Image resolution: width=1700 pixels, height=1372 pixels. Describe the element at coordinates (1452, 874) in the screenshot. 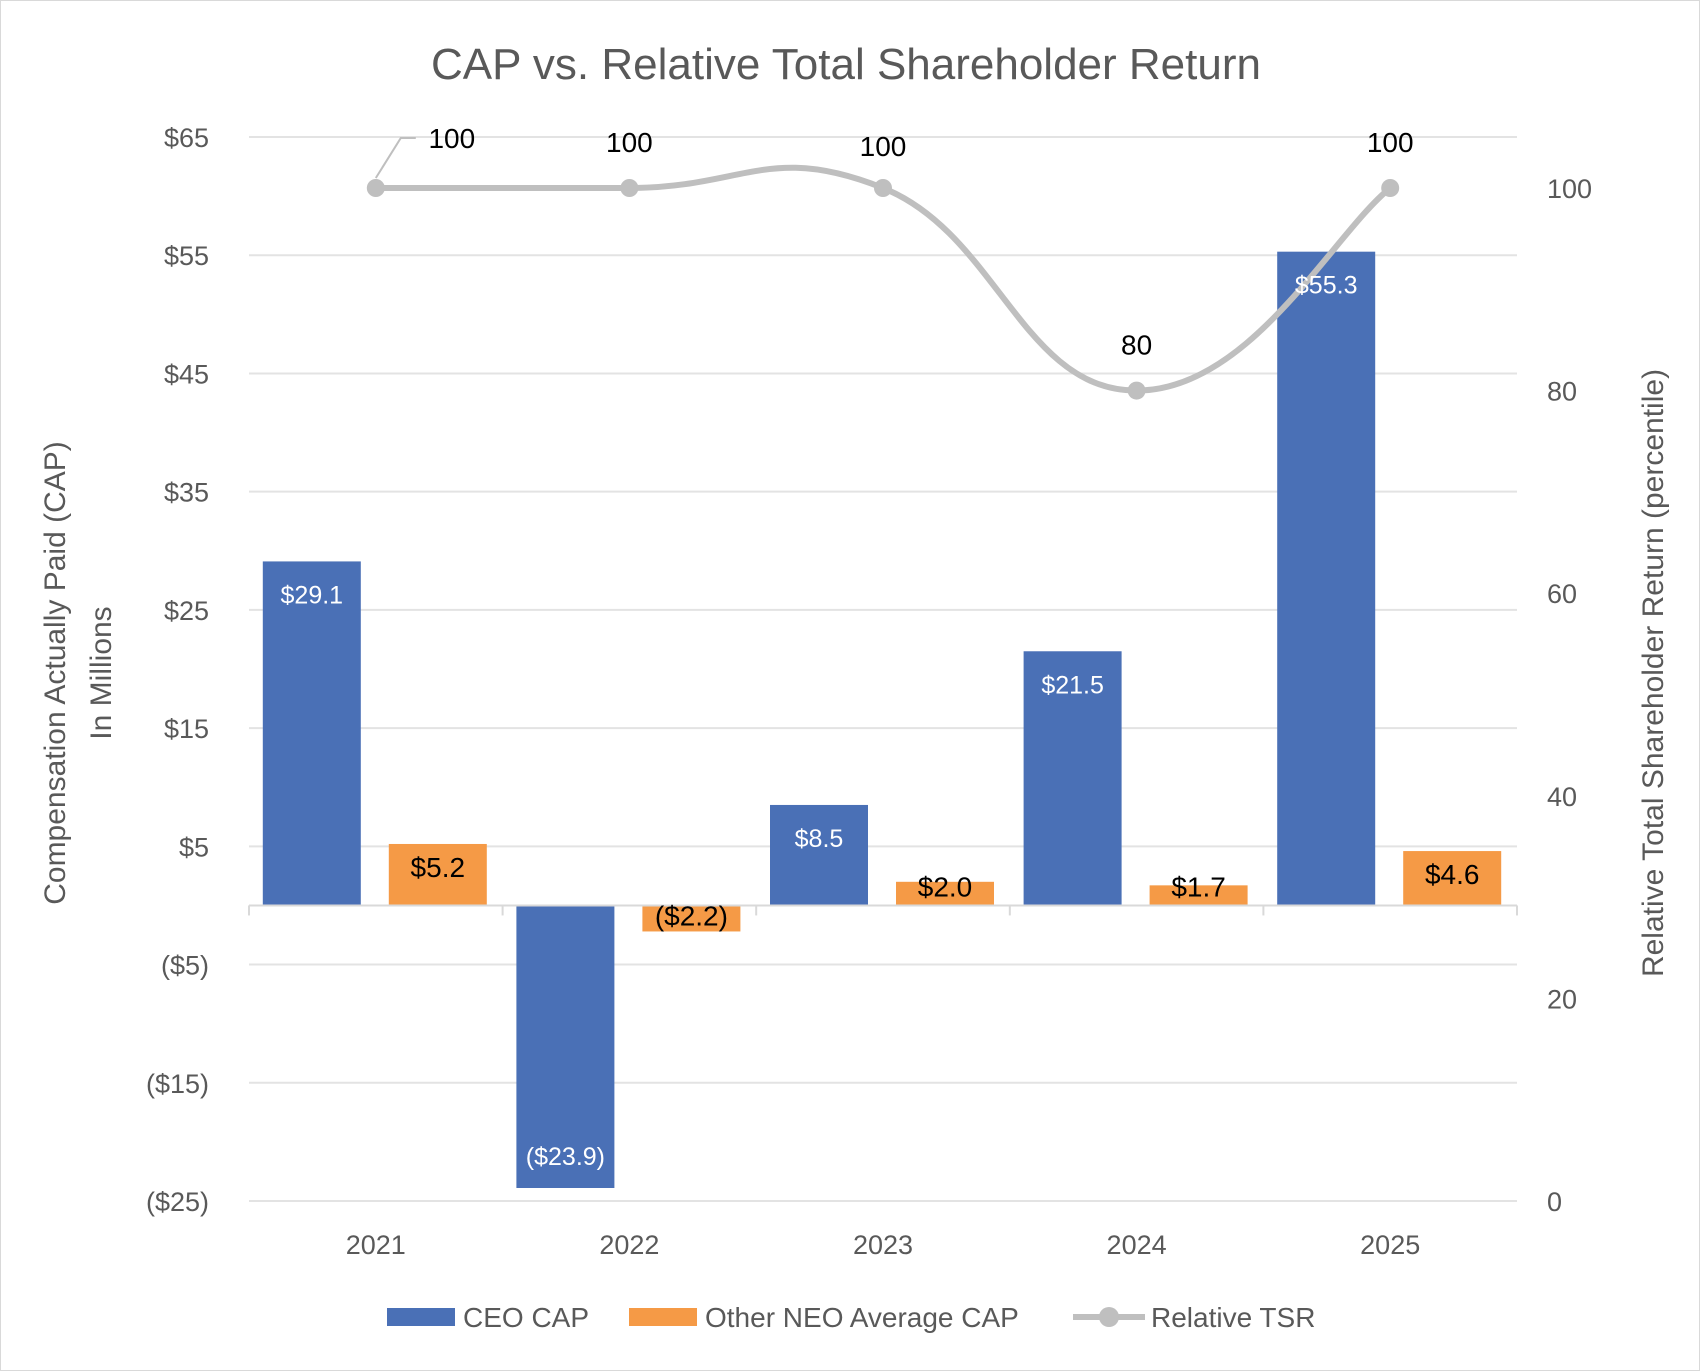

I see `neo-cap-label: $4.6` at that location.